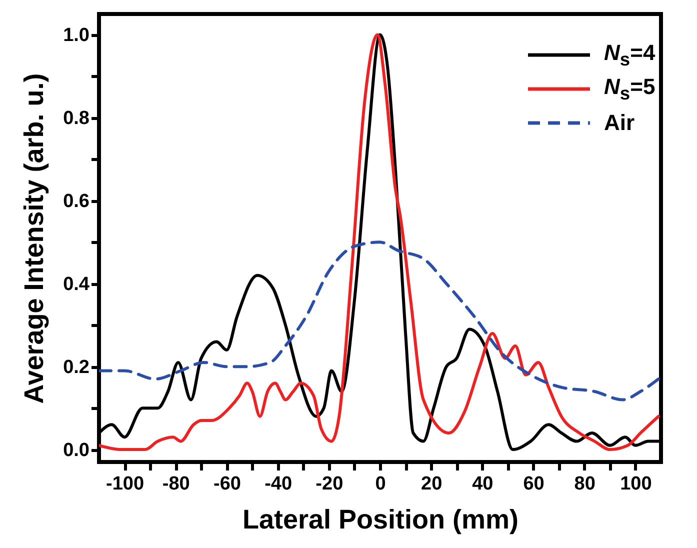 This screenshot has width=697, height=548. Describe the element at coordinates (76, 451) in the screenshot. I see `y-tick-label: 0.0` at that location.